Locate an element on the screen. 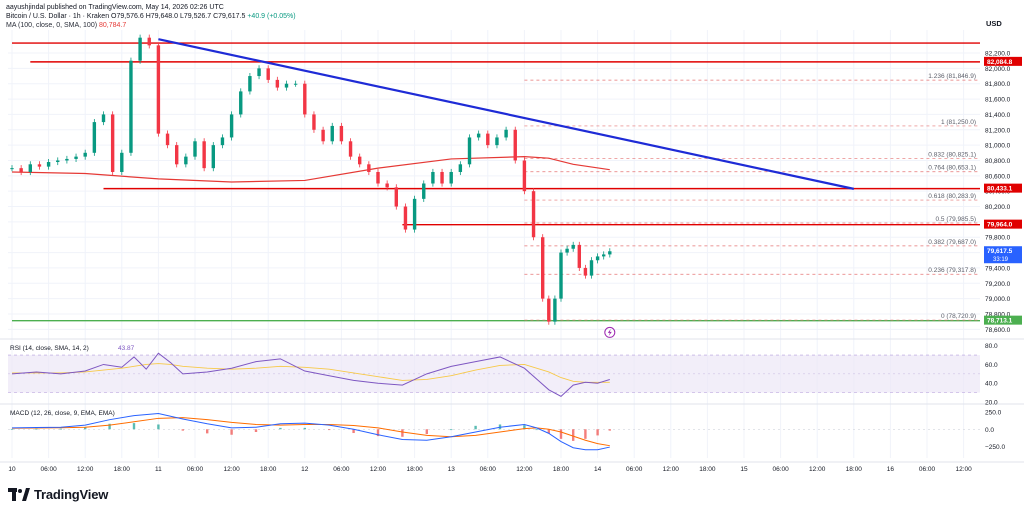  price-tick-label: 81,000.0 is located at coordinates (998, 146).